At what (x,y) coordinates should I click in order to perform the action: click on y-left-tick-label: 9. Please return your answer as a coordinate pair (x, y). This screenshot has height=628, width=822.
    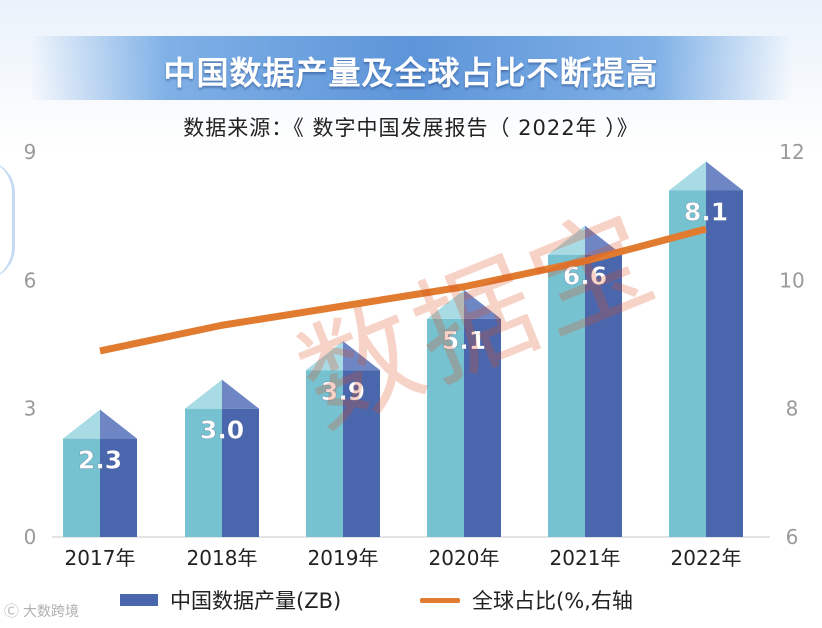
    Looking at the image, I should click on (30, 152).